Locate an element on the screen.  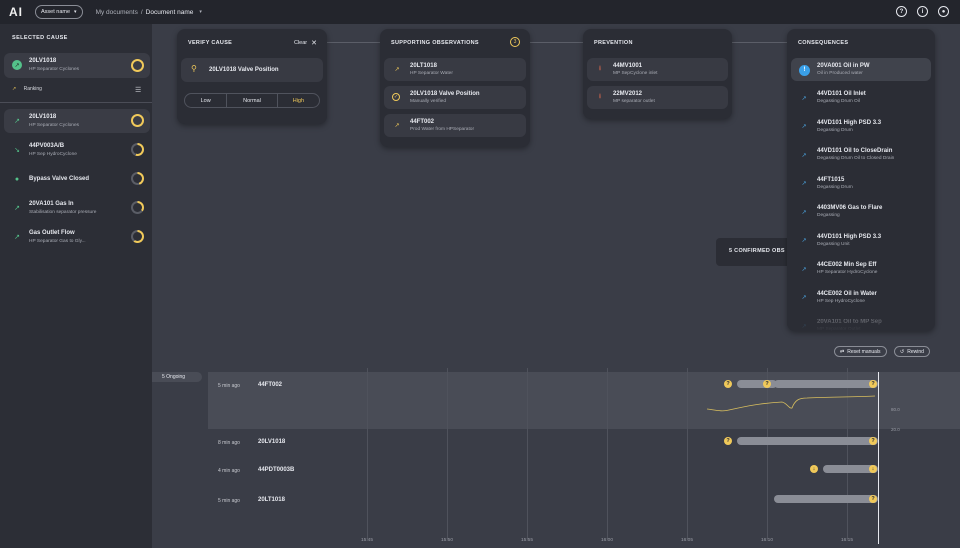
sidebar-cause-item: ● Bypass Valve Closed is located at coordinates (77, 179).